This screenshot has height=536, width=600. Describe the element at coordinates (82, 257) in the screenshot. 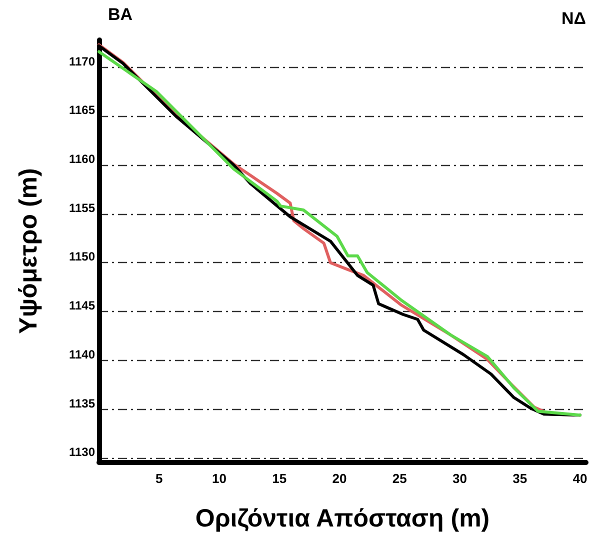

I see `y-tick-label: 1150` at that location.